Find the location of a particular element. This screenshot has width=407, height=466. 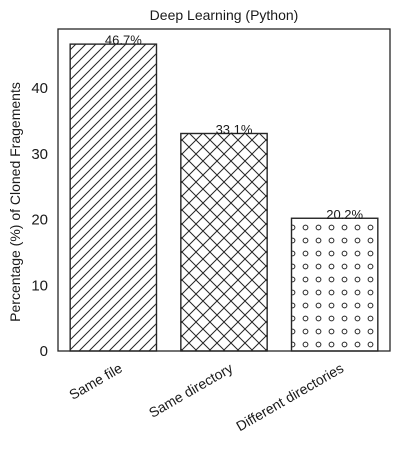

data-label-0: 46.7% is located at coordinates (123, 40).